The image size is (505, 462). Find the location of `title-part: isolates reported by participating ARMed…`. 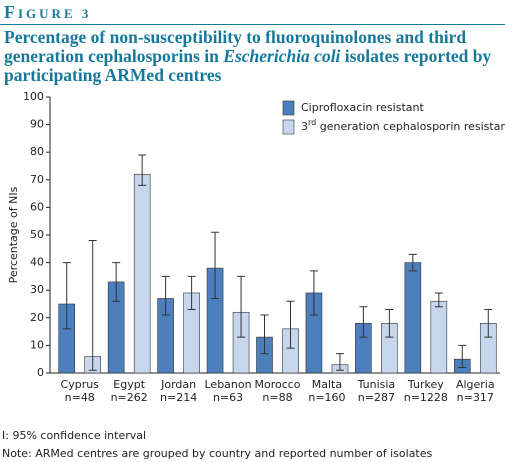

title-part: isolates reported by participating ARMed… is located at coordinates (248, 65).